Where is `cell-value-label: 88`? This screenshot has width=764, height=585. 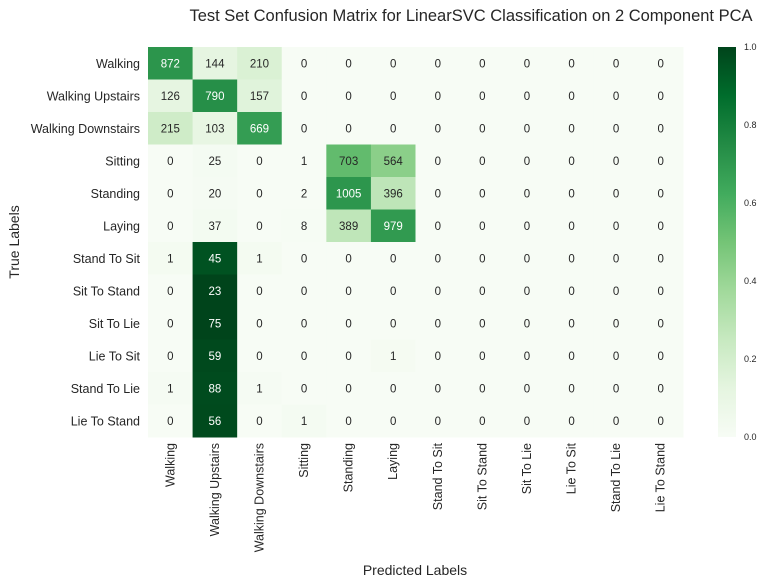
cell-value-label: 88 is located at coordinates (214, 389).